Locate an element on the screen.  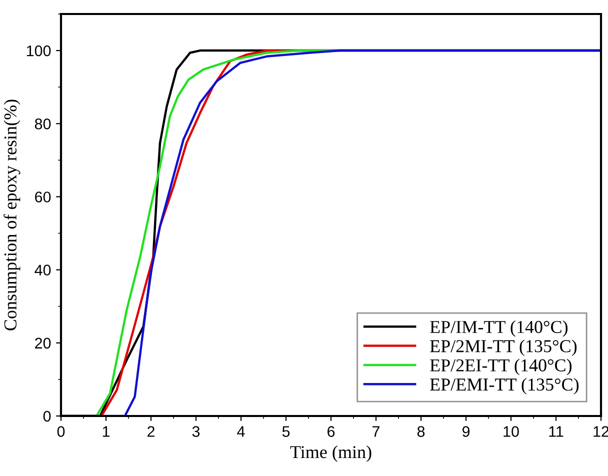
x-tick-label: 11 is located at coordinates (556, 431).